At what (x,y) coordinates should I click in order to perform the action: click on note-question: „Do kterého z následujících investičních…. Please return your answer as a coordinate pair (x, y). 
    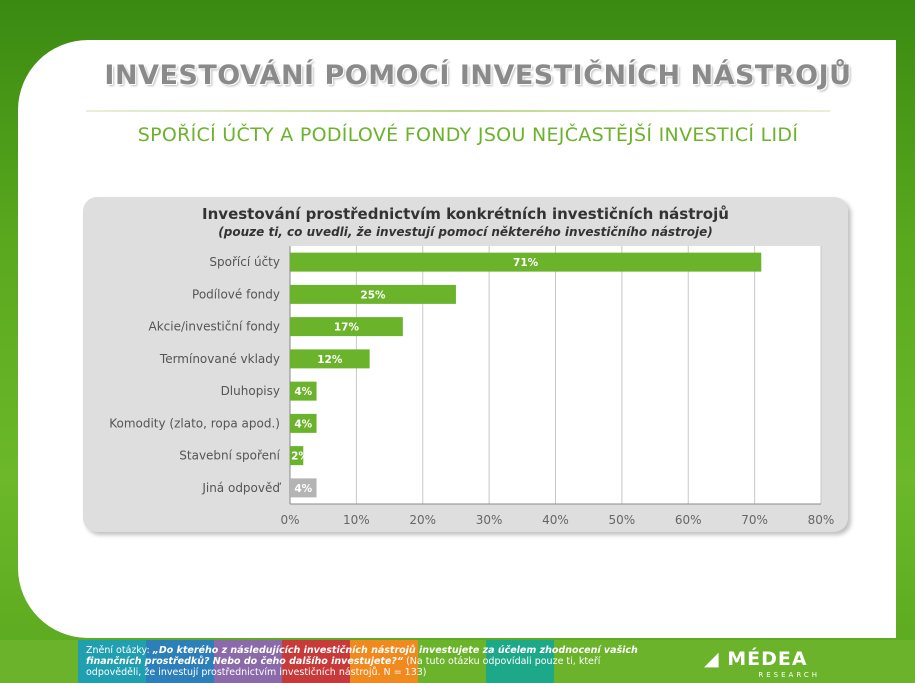
    Looking at the image, I should click on (362, 656).